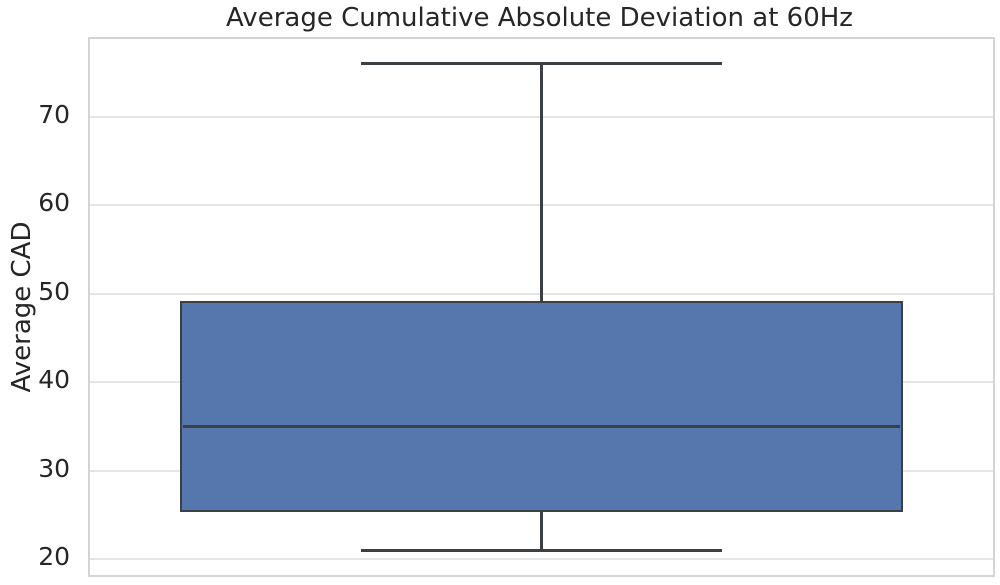 The width and height of the screenshot is (1000, 585). Describe the element at coordinates (54, 557) in the screenshot. I see `y-tick-label: 20` at that location.